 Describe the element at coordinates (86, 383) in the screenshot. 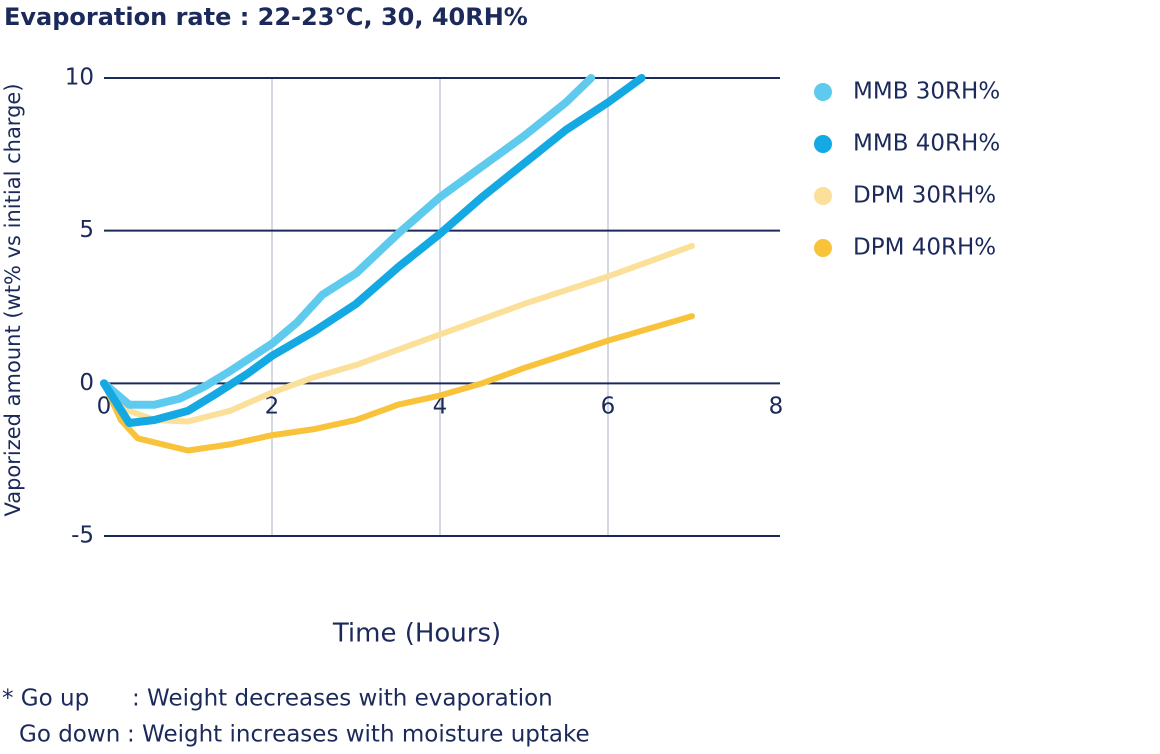

I see `y-tick-label: 0` at that location.